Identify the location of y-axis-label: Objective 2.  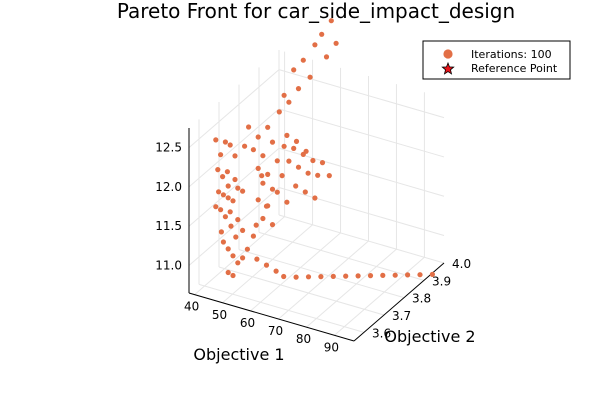
(429, 336).